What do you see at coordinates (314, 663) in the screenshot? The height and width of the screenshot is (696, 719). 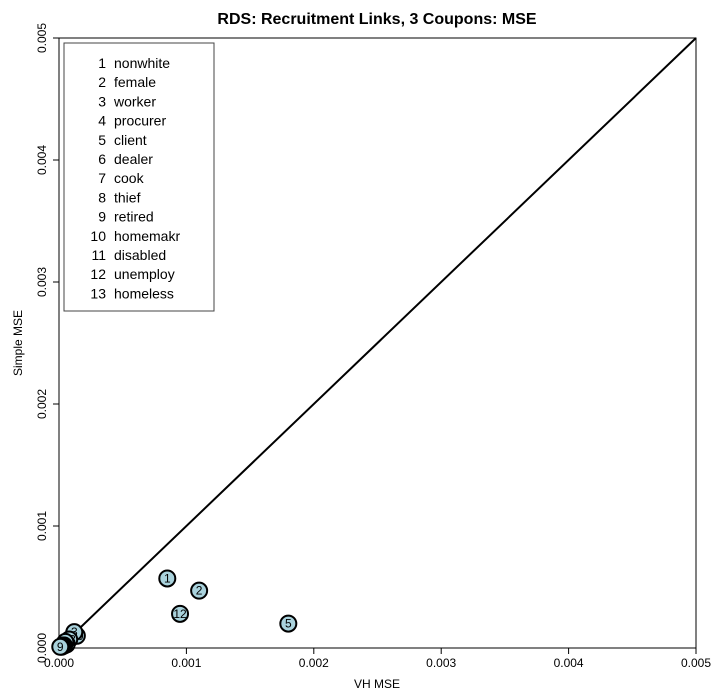 I see `x-tick-label: 0.002` at bounding box center [314, 663].